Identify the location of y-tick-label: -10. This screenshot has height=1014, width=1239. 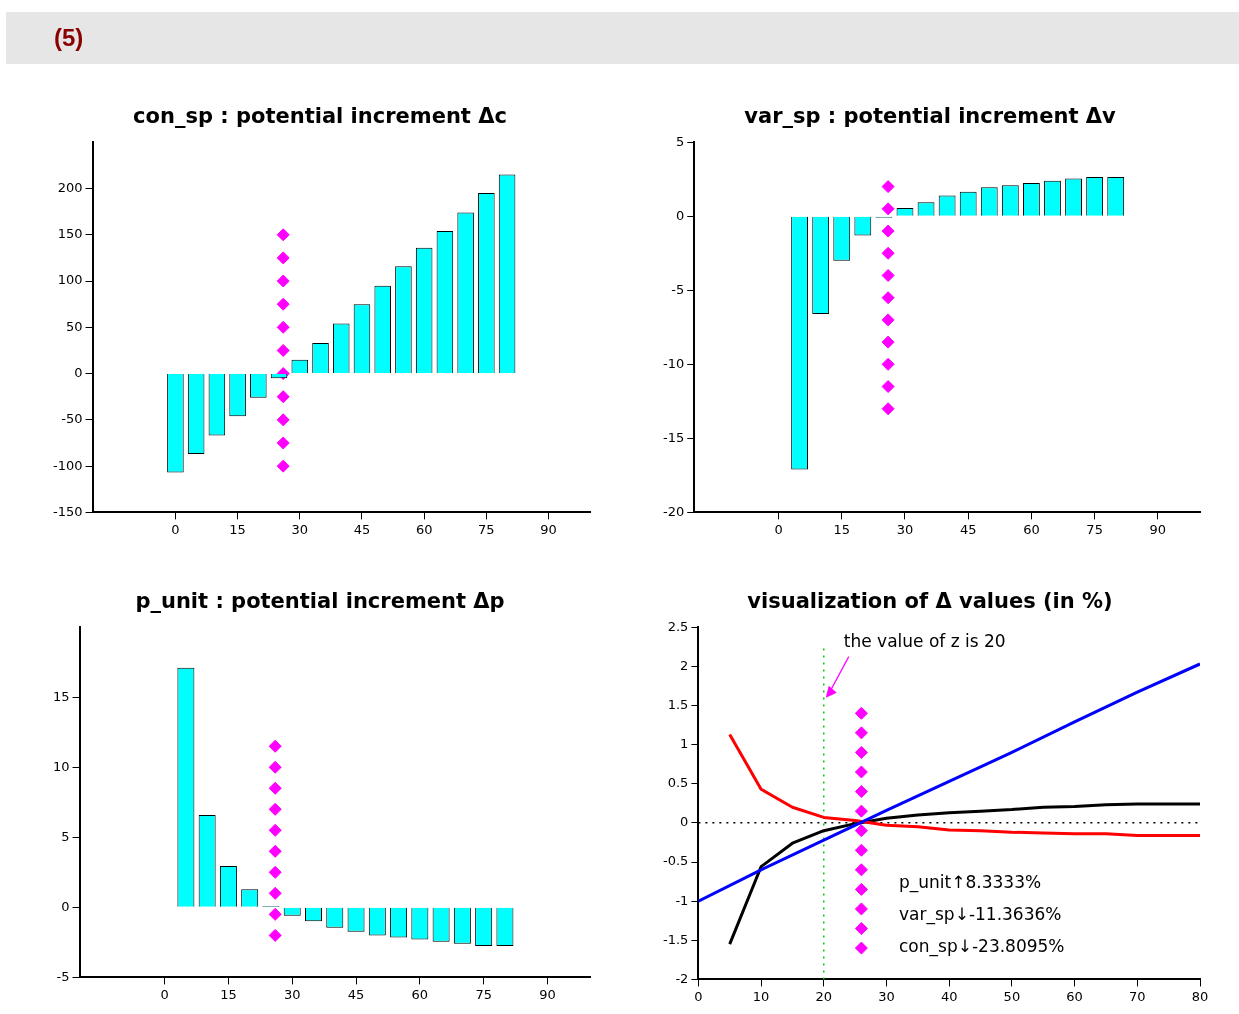
(674, 363).